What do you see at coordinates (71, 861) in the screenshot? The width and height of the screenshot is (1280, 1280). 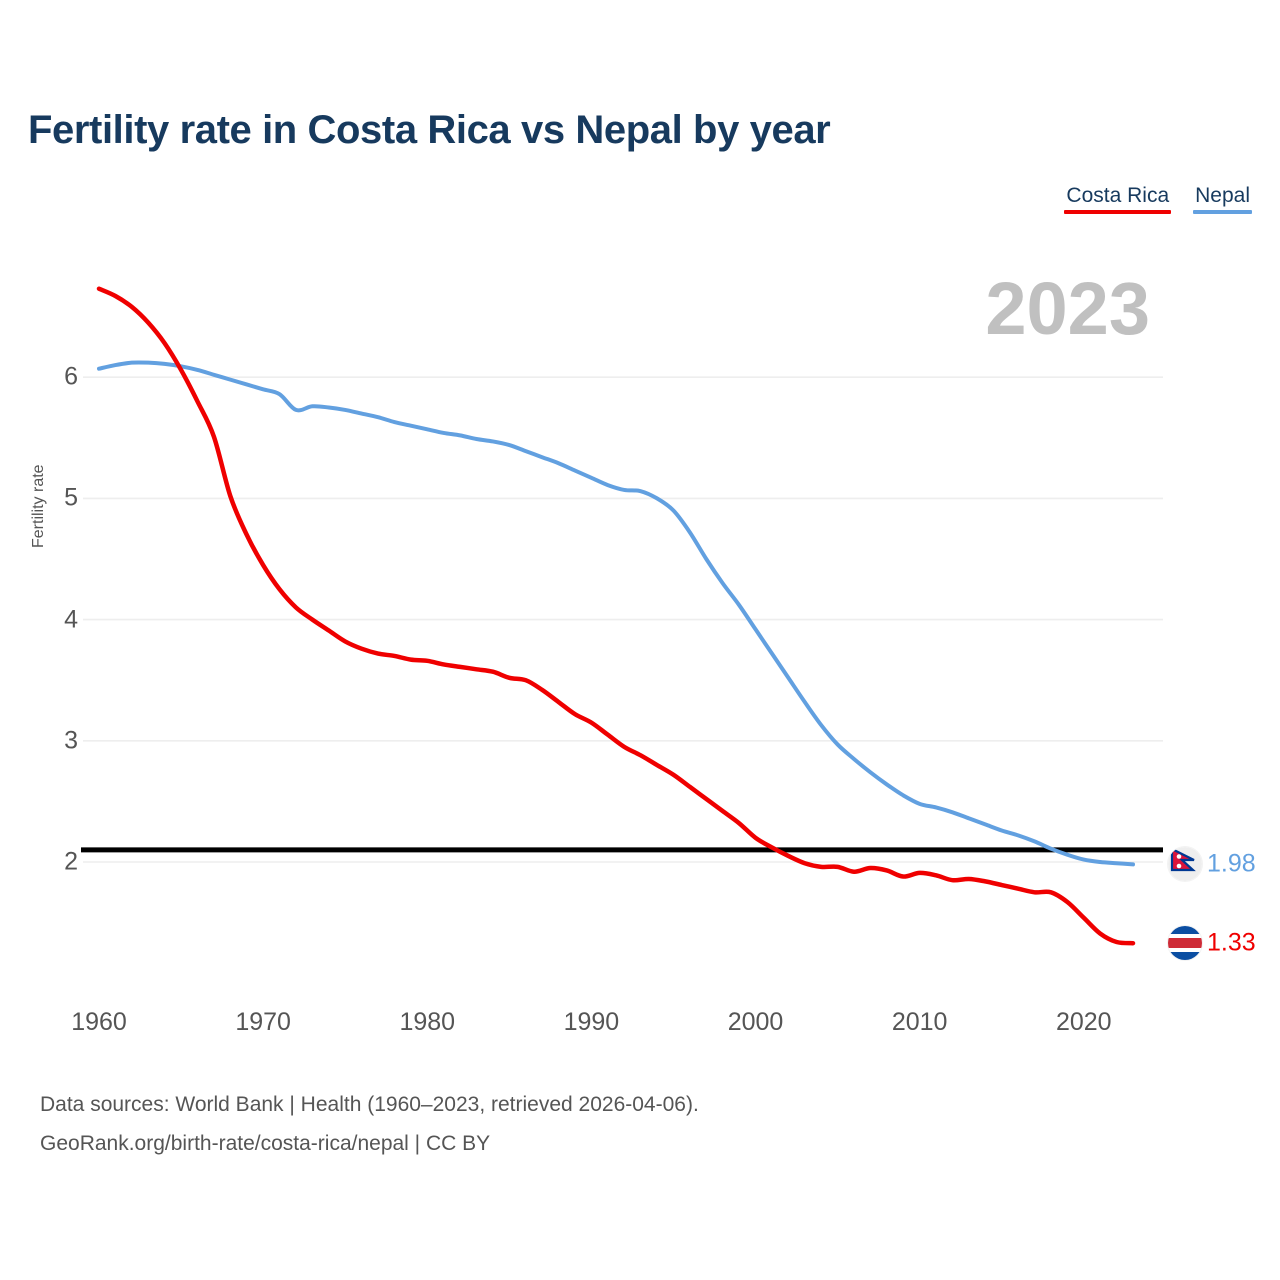 I see `y-tick-2: 2` at bounding box center [71, 861].